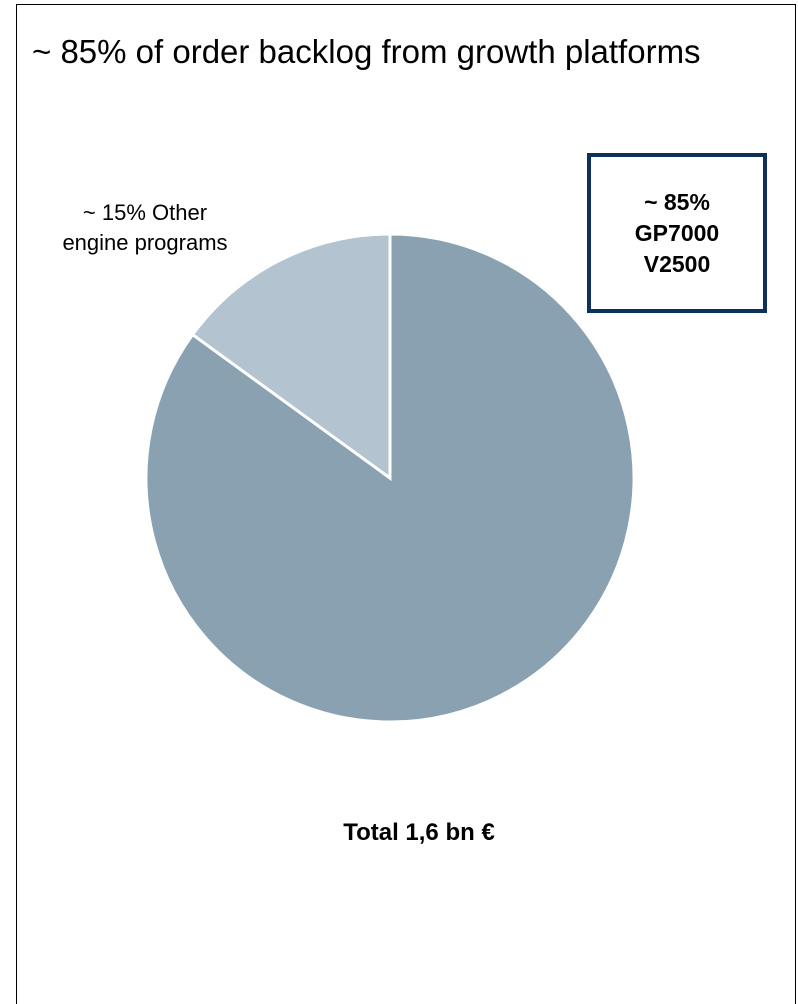  I want to click on growth-platforms-callout: ~ 85% GP7000 V2500, so click(677, 233).